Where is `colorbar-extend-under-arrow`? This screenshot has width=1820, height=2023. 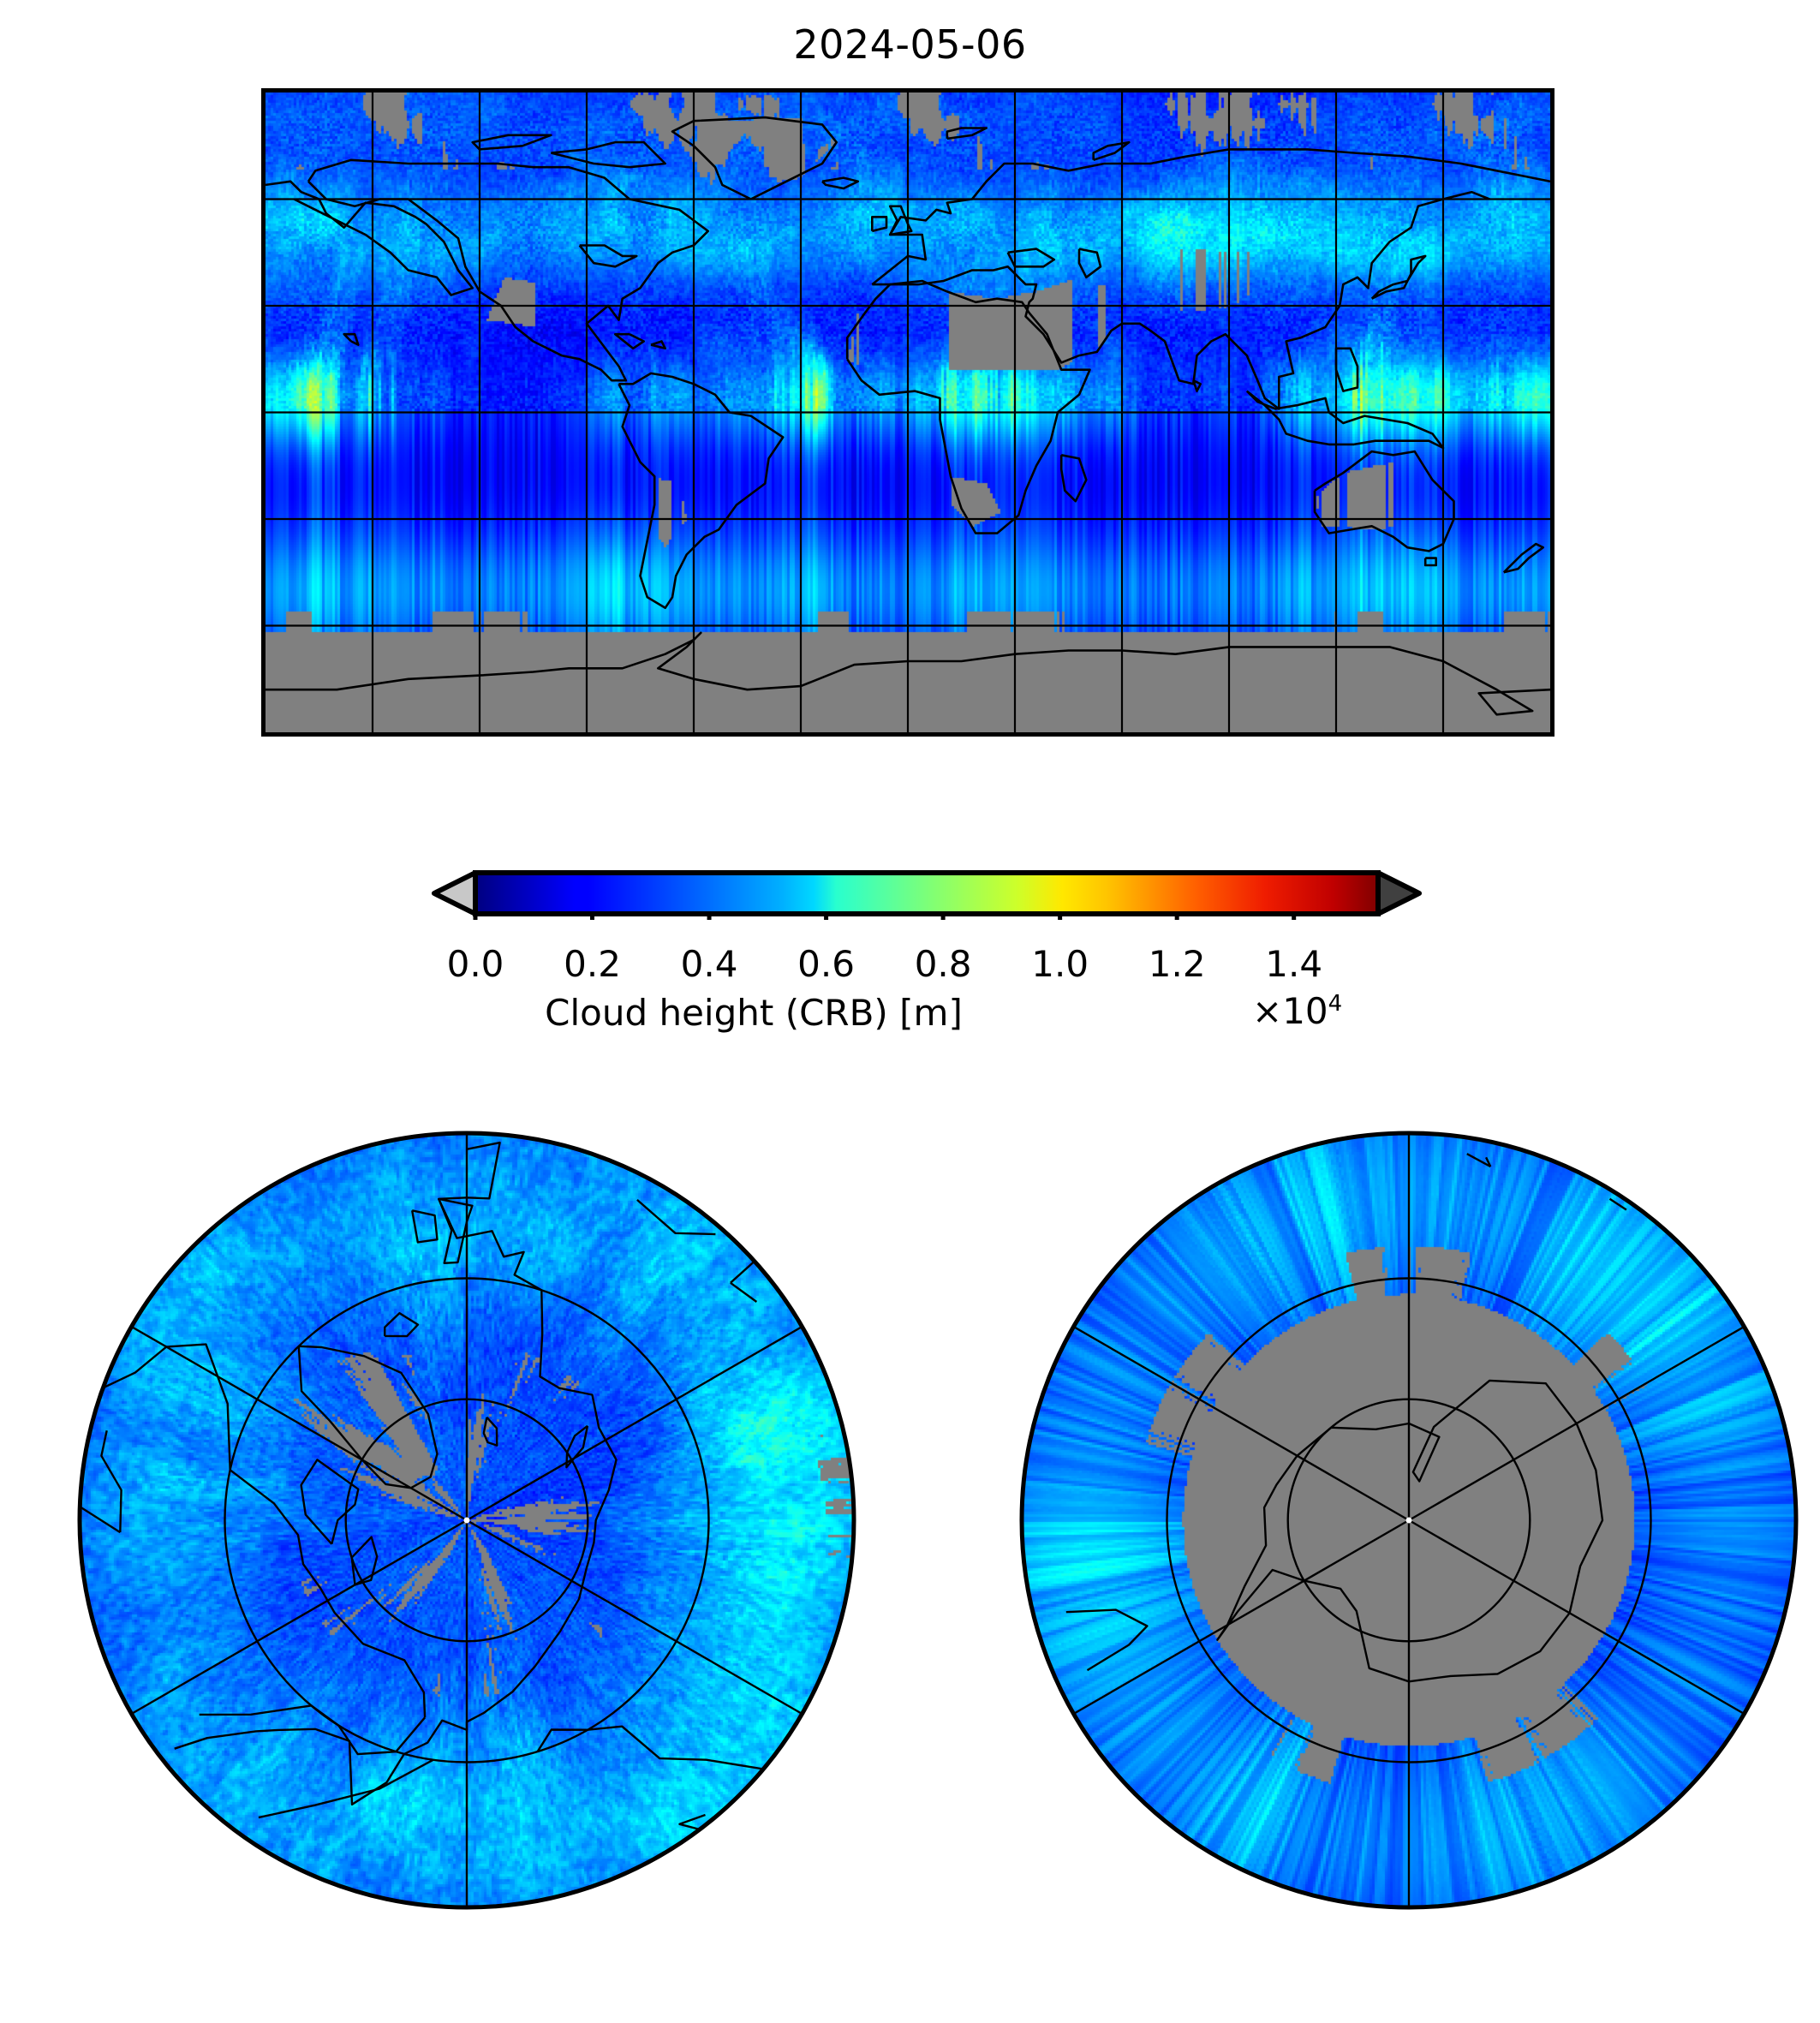 colorbar-extend-under-arrow is located at coordinates (455, 893).